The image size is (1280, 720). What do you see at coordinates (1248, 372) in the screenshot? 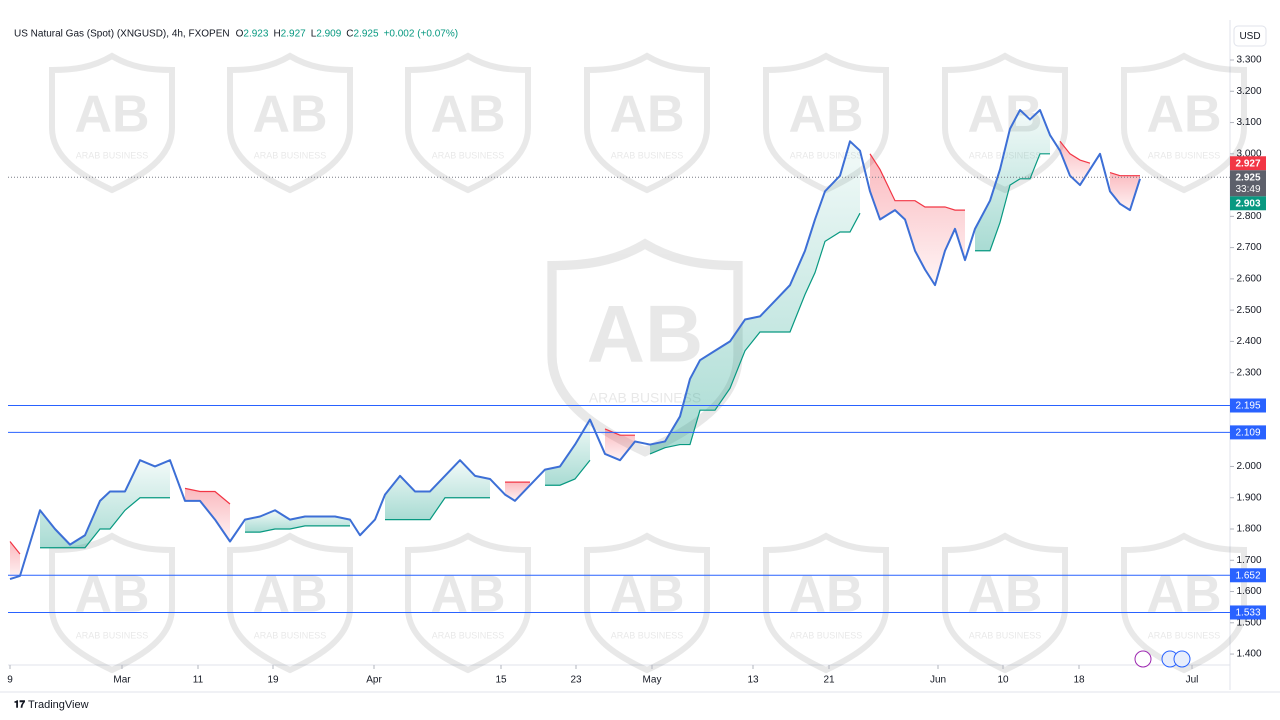
I see `y-tick-label: 2.300` at bounding box center [1248, 372].